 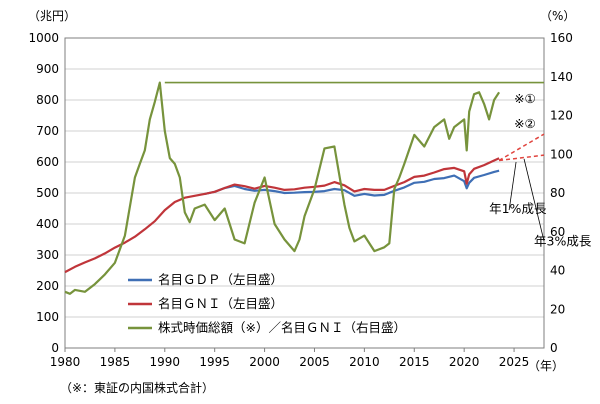 I want to click on annotation-label: 年1%成長, so click(x=518, y=208).